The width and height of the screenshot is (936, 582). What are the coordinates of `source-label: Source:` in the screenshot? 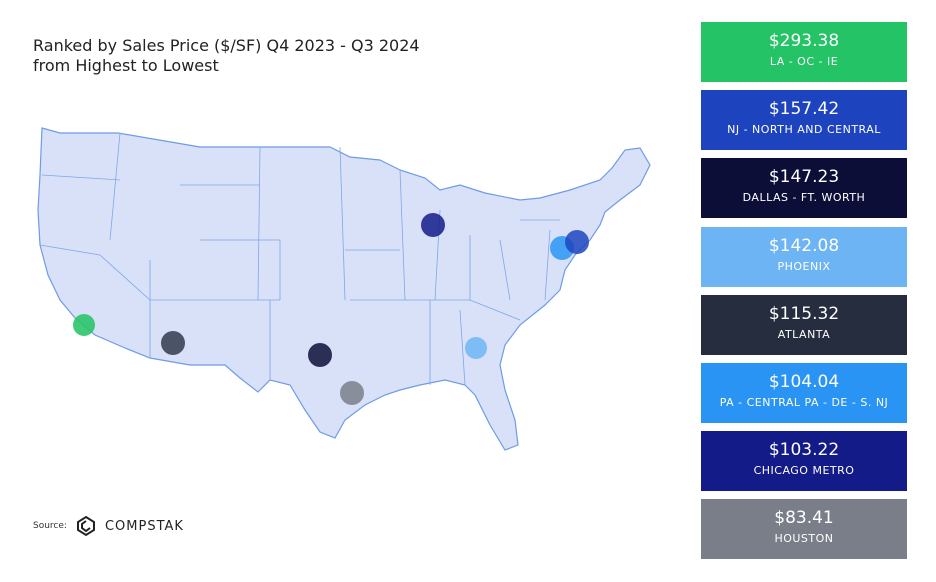 It's located at (50, 526).